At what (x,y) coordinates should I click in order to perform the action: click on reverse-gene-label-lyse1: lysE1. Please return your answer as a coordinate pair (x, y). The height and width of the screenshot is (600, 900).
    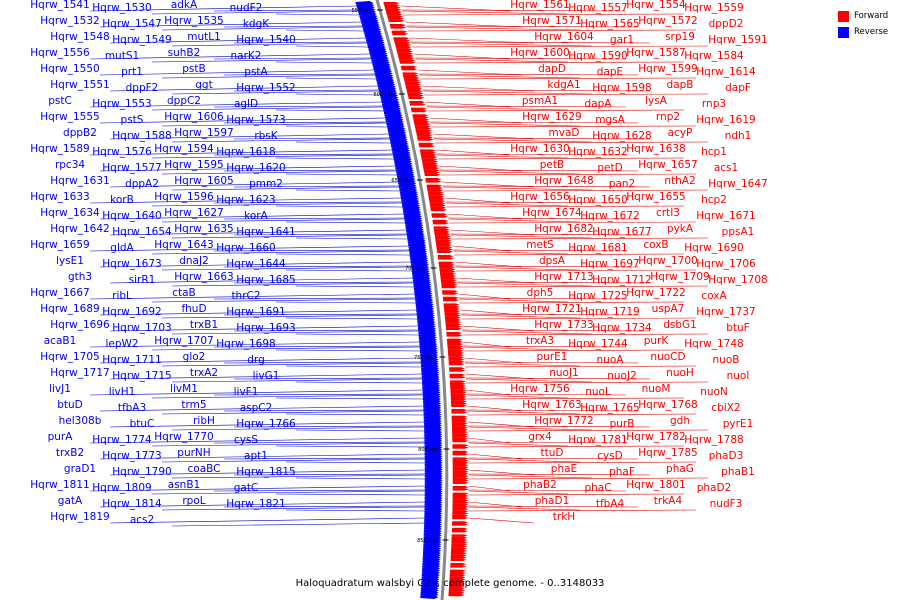
    Looking at the image, I should click on (70, 261).